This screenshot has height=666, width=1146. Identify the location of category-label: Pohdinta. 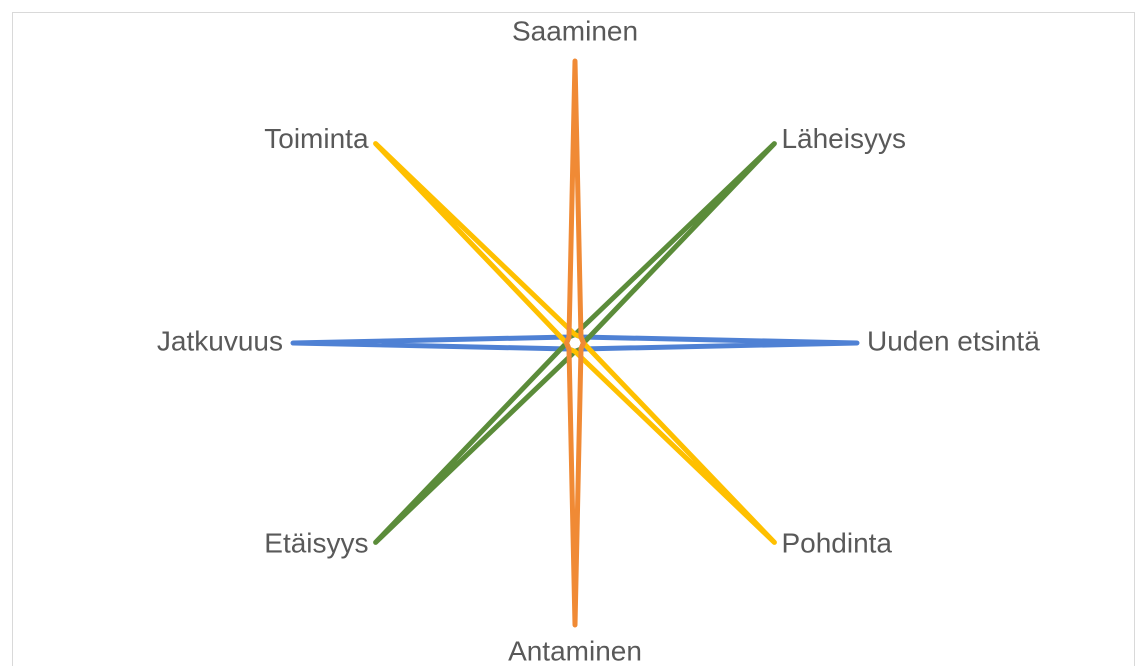
(836, 543).